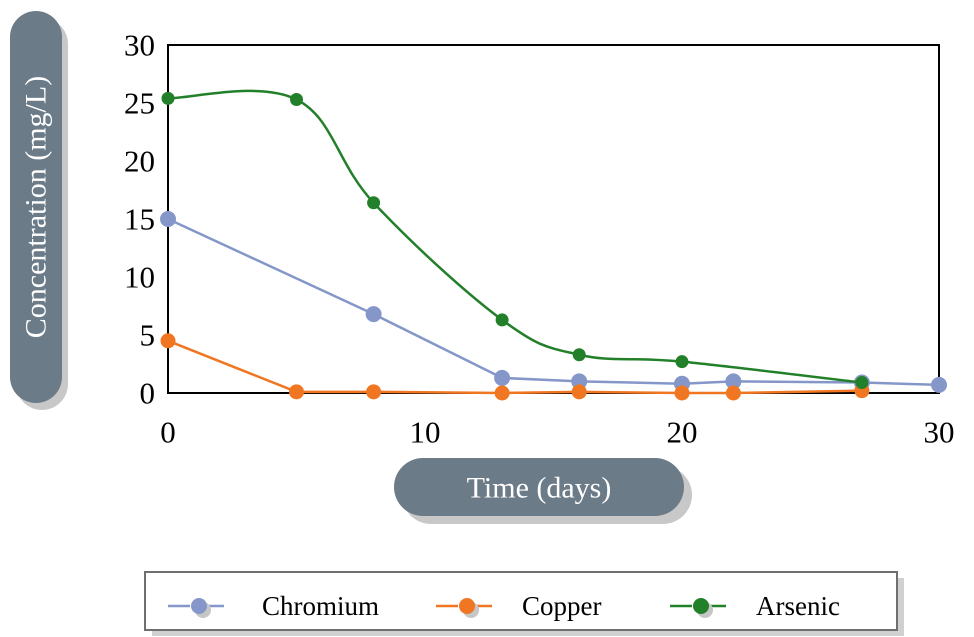  I want to click on series-line, so click(514, 367).